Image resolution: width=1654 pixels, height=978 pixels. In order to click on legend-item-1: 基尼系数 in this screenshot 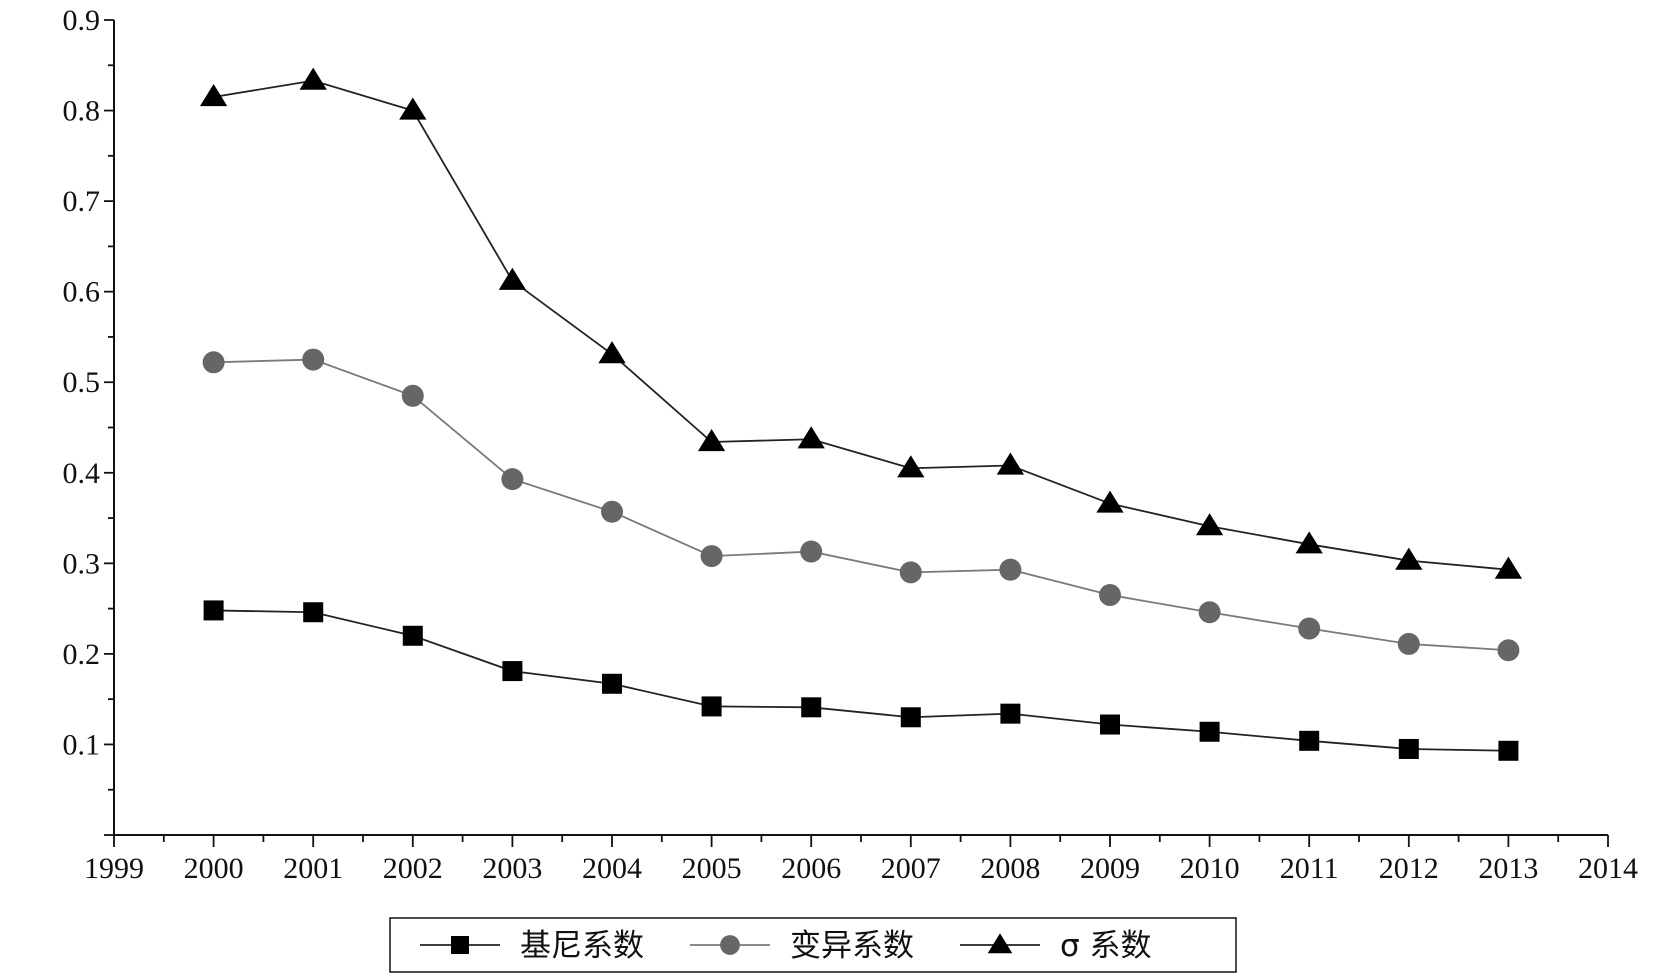, I will do `click(532, 946)`.